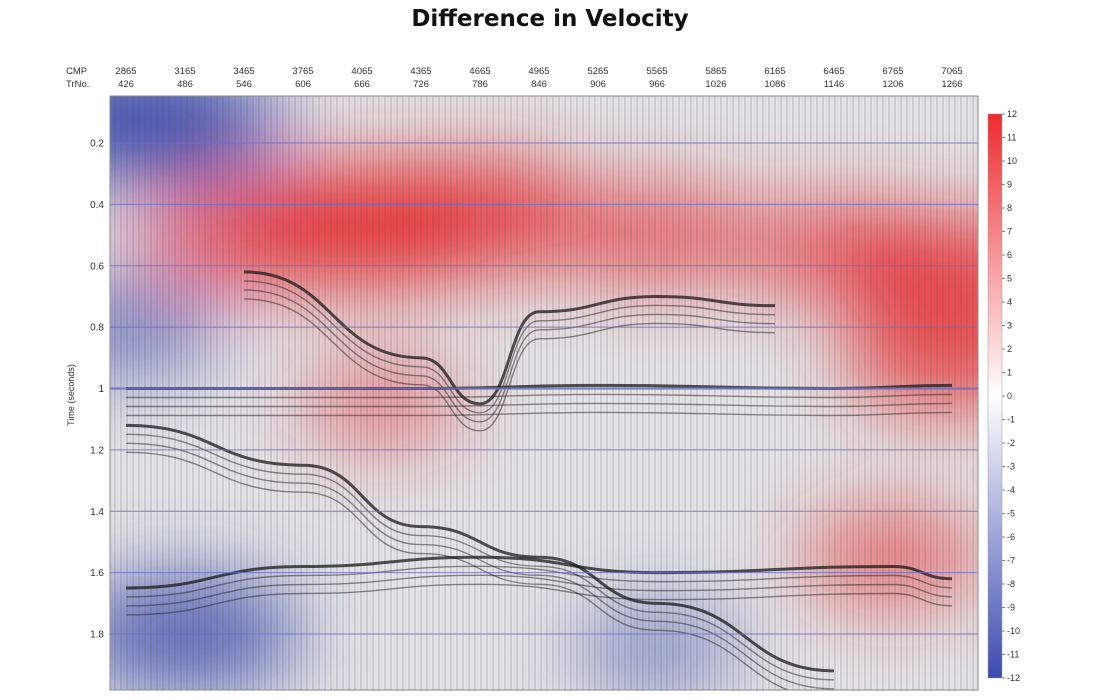 This screenshot has width=1100, height=700. Describe the element at coordinates (97, 266) in the screenshot. I see `y-tick-label: 0.6` at that location.